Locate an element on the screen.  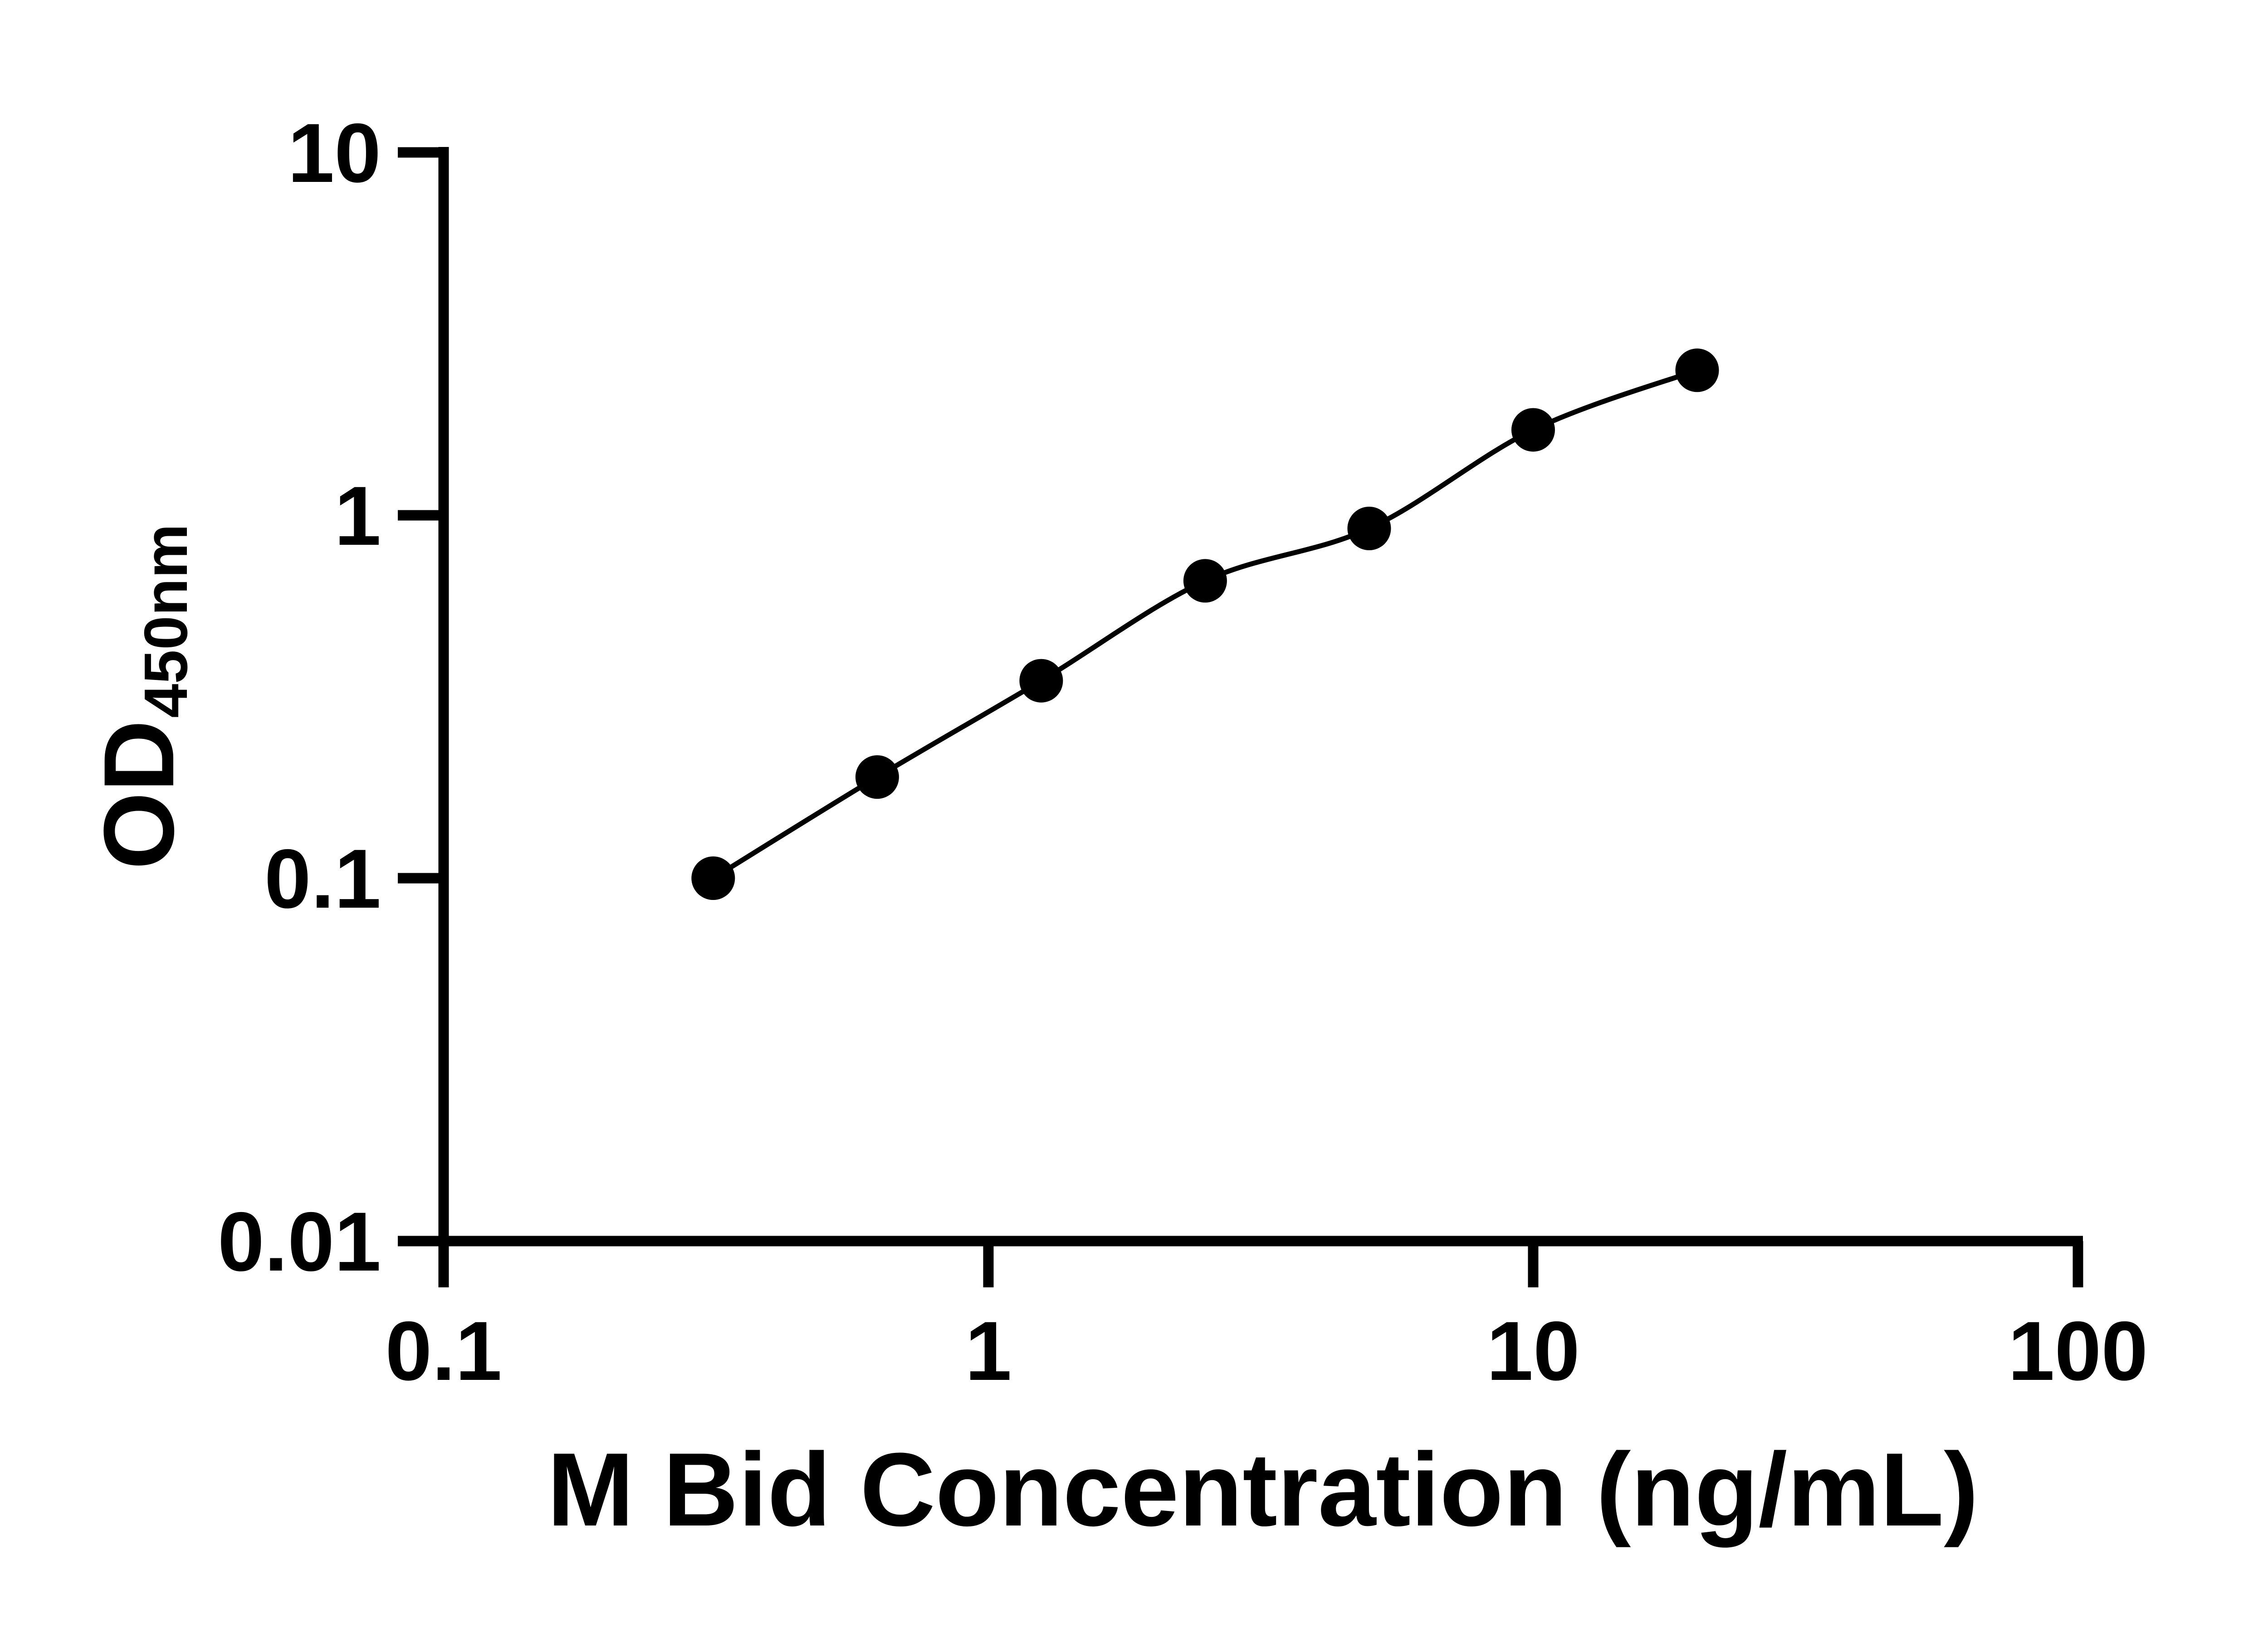
x-tick-label-100: 100 is located at coordinates (2078, 1351).